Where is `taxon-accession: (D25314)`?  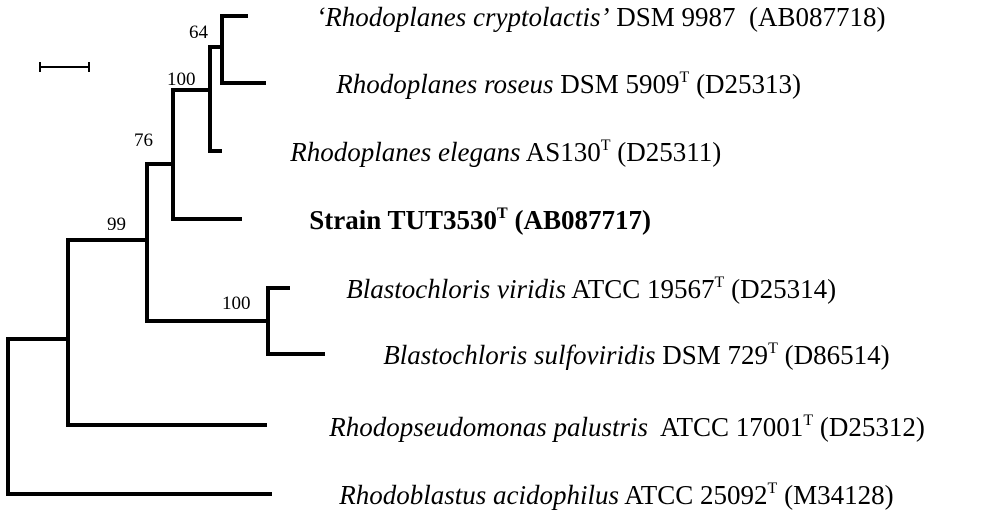
taxon-accession: (D25314) is located at coordinates (780, 289).